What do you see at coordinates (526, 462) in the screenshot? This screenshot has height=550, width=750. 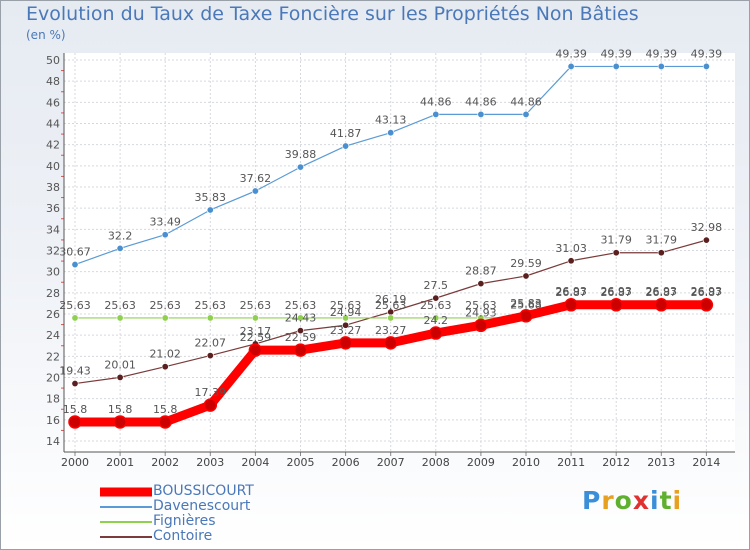 I see `x-tick-label: 2010` at bounding box center [526, 462].